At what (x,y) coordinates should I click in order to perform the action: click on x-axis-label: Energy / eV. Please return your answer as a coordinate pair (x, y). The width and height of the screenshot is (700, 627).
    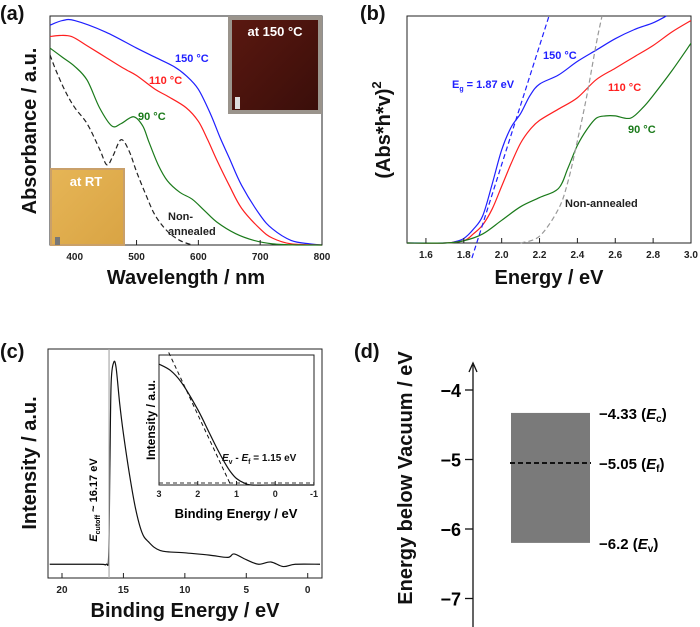
    Looking at the image, I should click on (550, 278).